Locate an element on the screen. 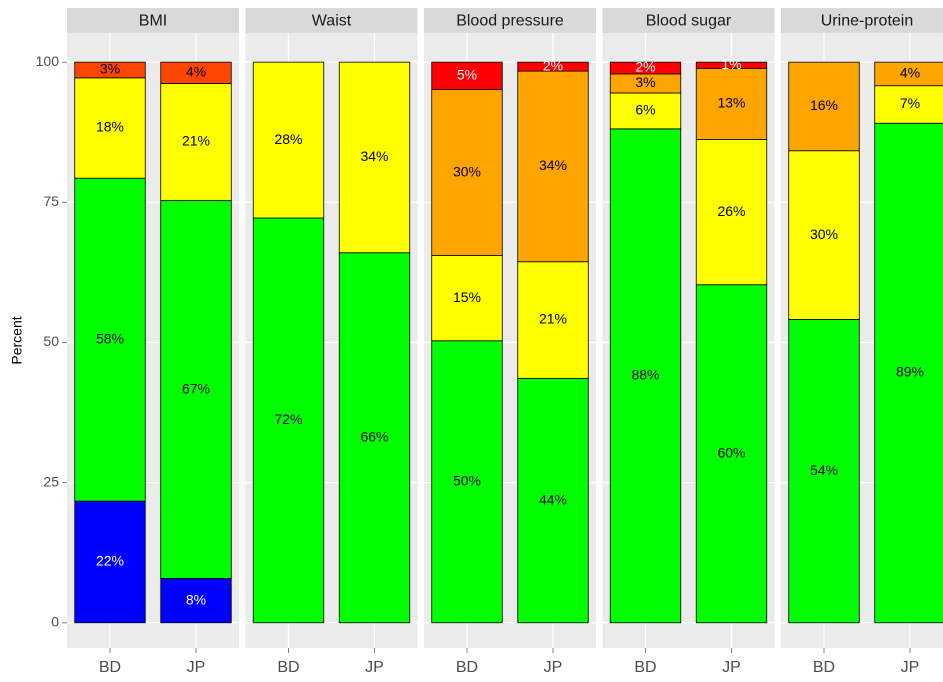 The width and height of the screenshot is (943, 682). data-label: 60% is located at coordinates (731, 452).